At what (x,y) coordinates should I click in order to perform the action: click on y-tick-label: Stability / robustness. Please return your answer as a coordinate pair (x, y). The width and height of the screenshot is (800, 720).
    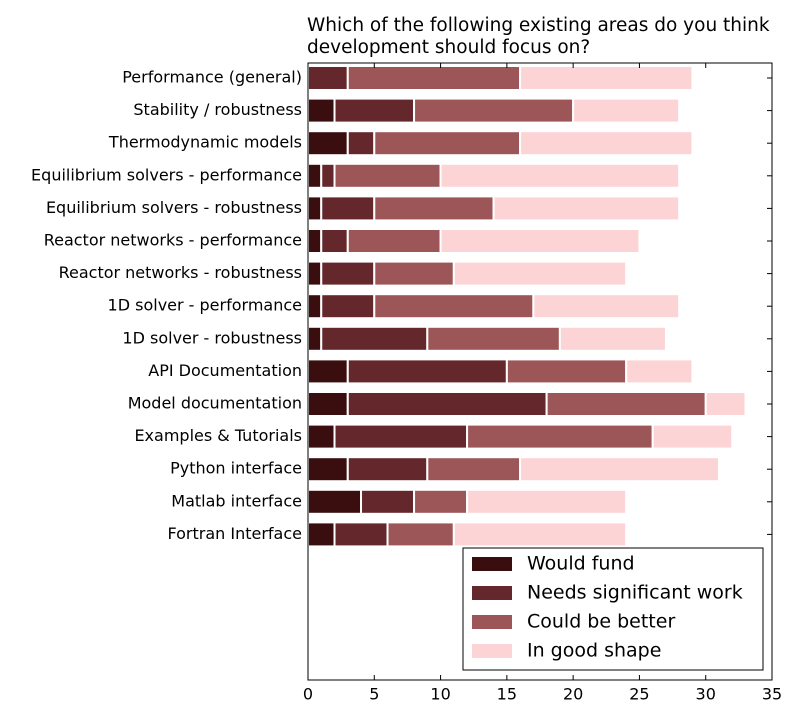
    Looking at the image, I should click on (217, 109).